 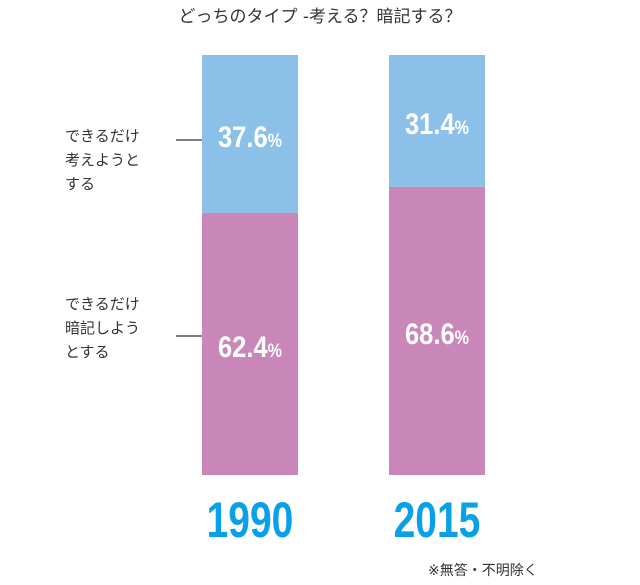 What do you see at coordinates (483, 571) in the screenshot?
I see `footnote: ※無答・不明除く` at bounding box center [483, 571].